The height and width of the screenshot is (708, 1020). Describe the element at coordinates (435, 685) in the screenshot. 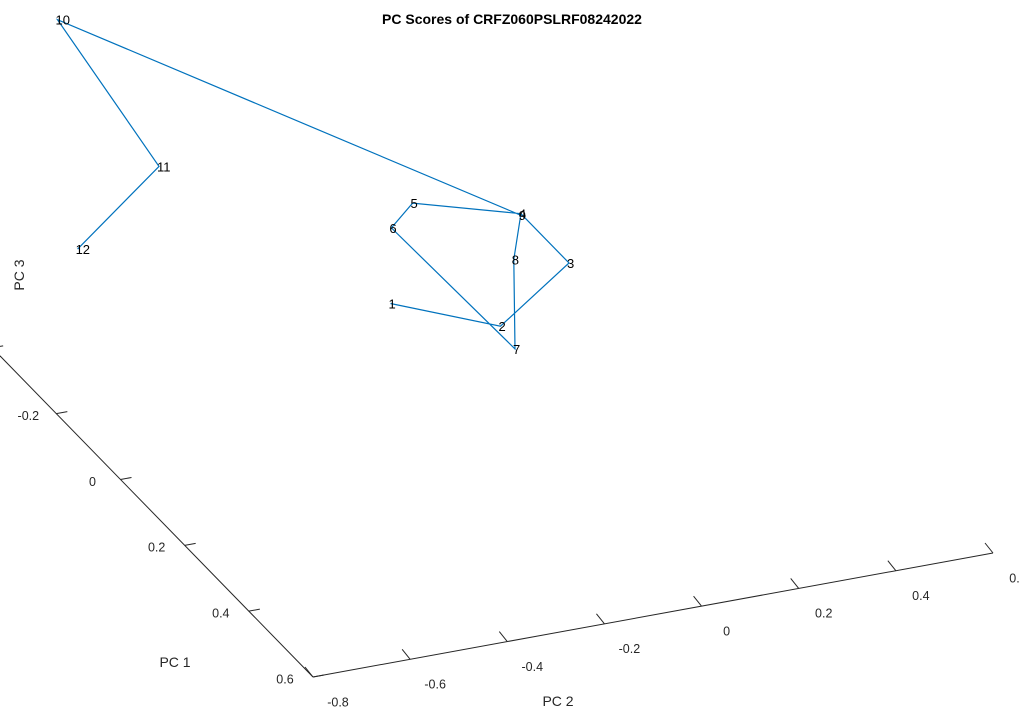

I see `y-tick-label: -0.6` at that location.